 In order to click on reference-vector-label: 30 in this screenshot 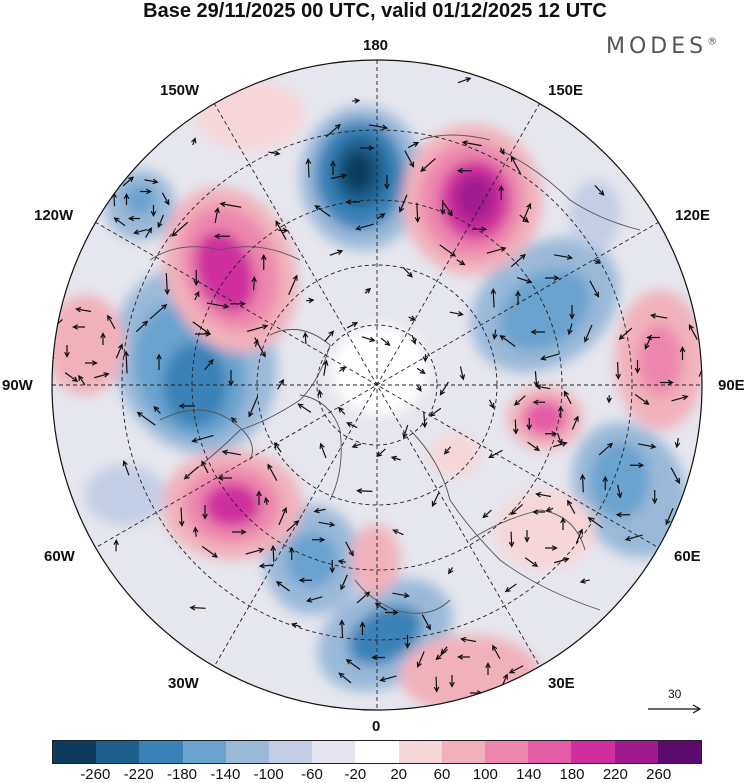, I will do `click(675, 694)`.